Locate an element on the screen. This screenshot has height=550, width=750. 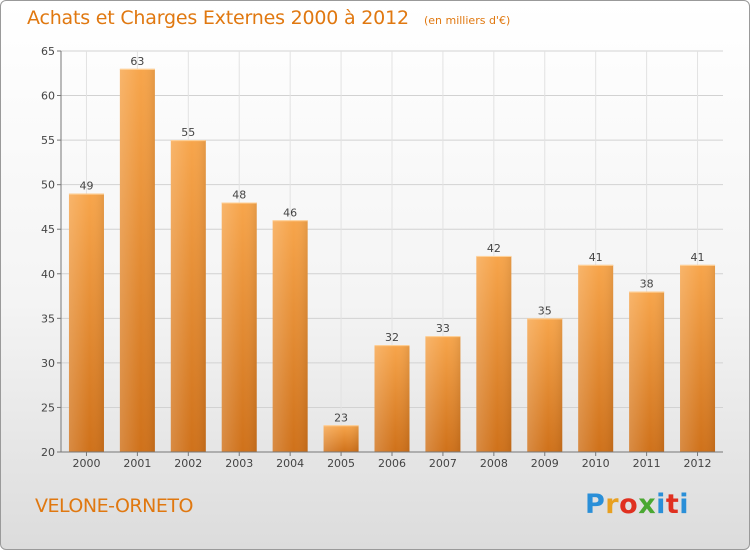
y-tick-label: 30 is located at coordinates (48, 363).